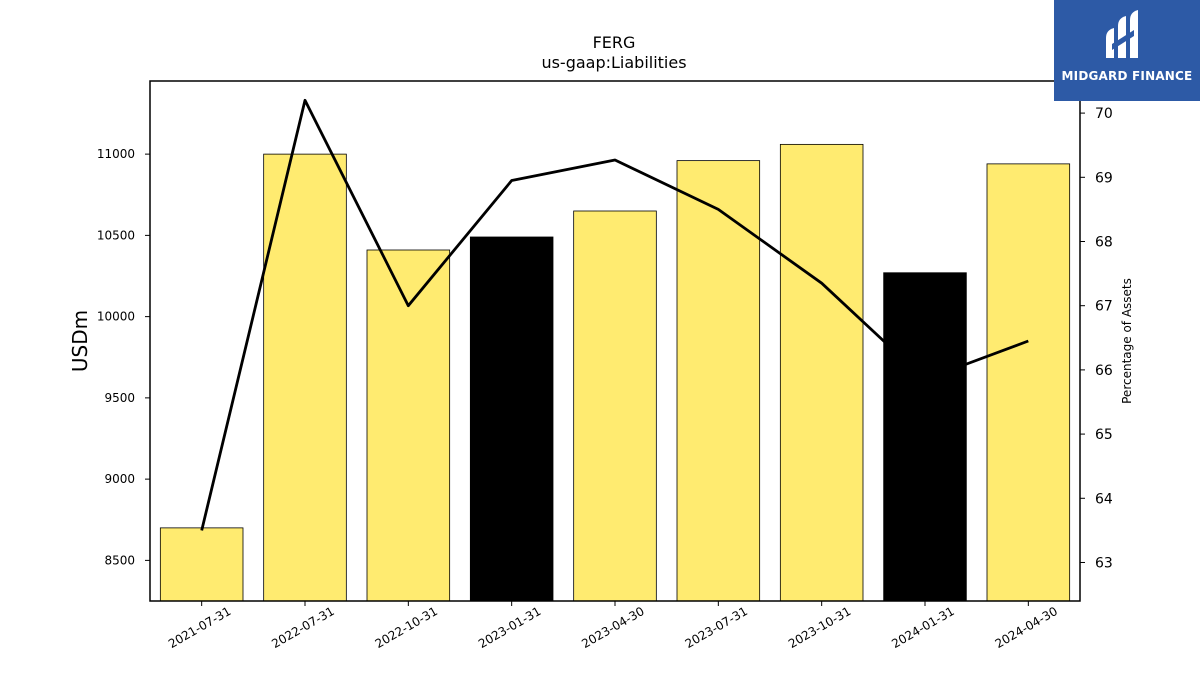 The image size is (1200, 675). Describe the element at coordinates (1104, 178) in the screenshot. I see `y2-tick-label: 69` at that location.